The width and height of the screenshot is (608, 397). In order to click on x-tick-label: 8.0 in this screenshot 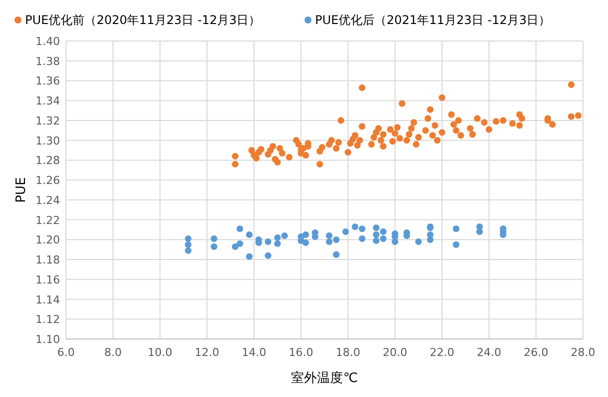, I will do `click(113, 352)`.